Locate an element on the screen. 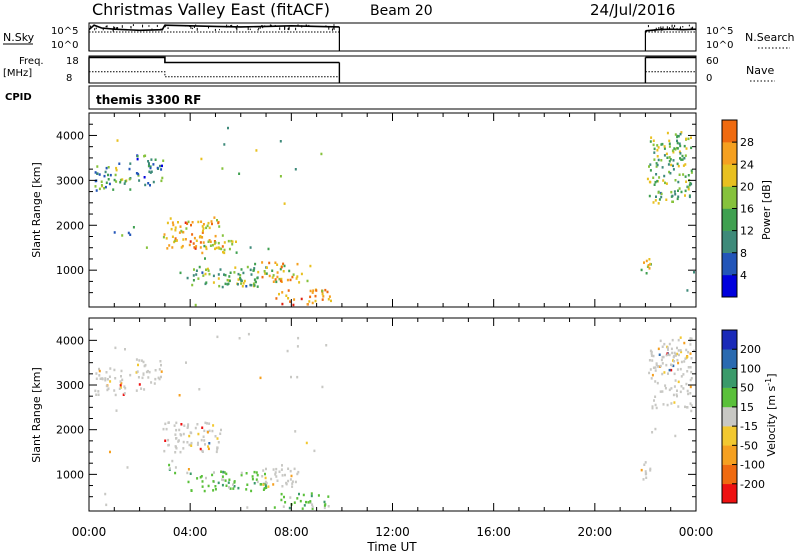  velocity-colorbar-swatch is located at coordinates (729, 474).